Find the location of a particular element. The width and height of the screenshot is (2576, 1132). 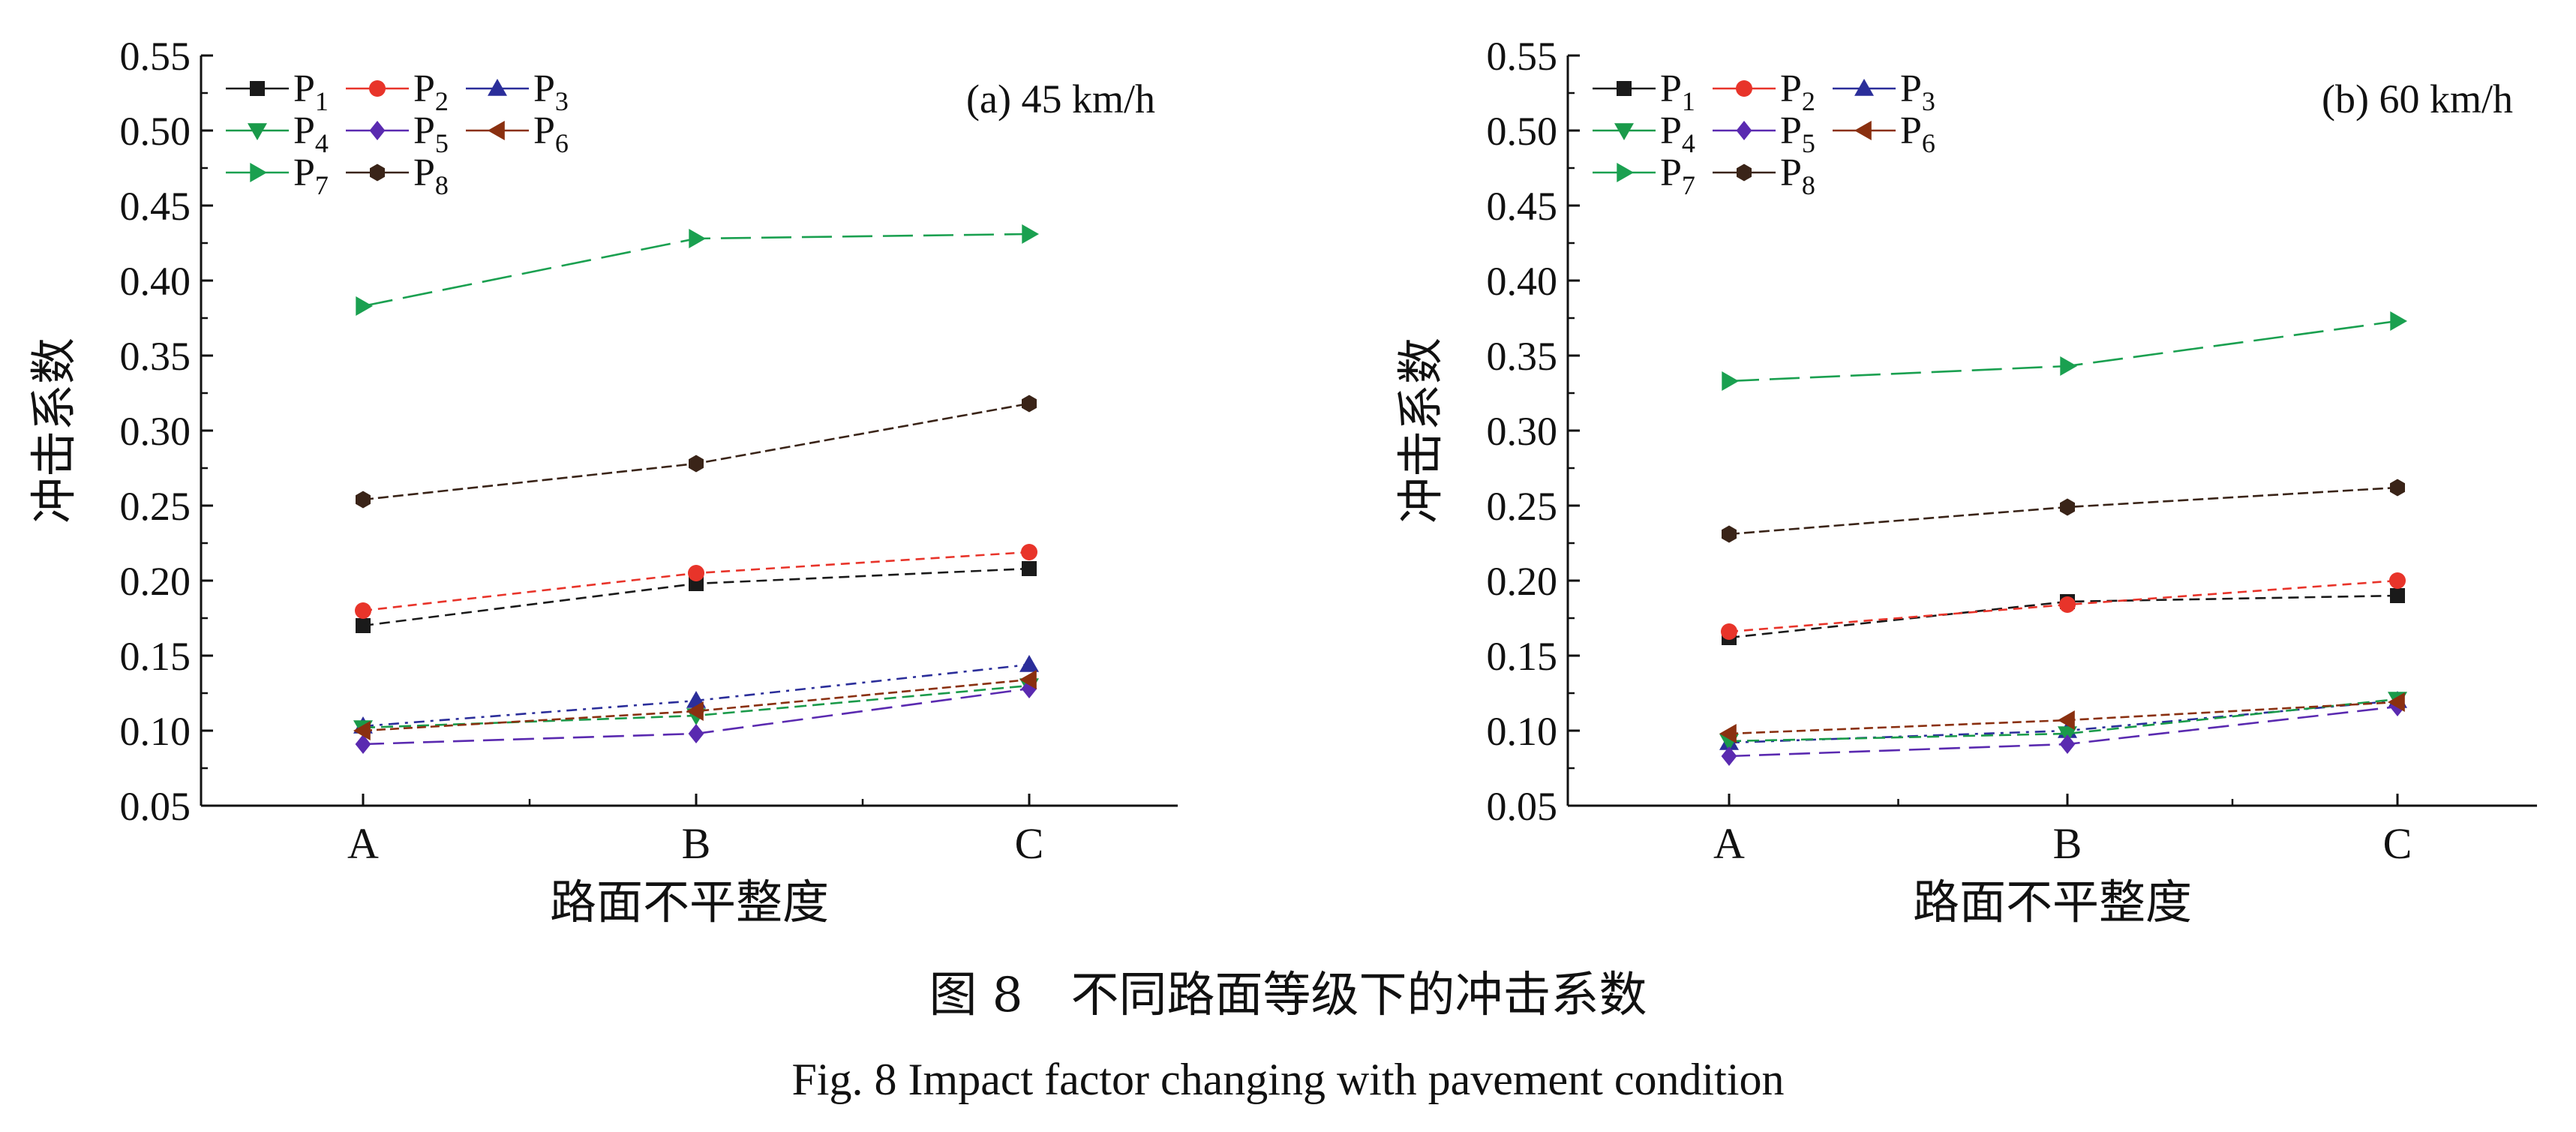

y-tick-label: 0.20 is located at coordinates (1522, 581).